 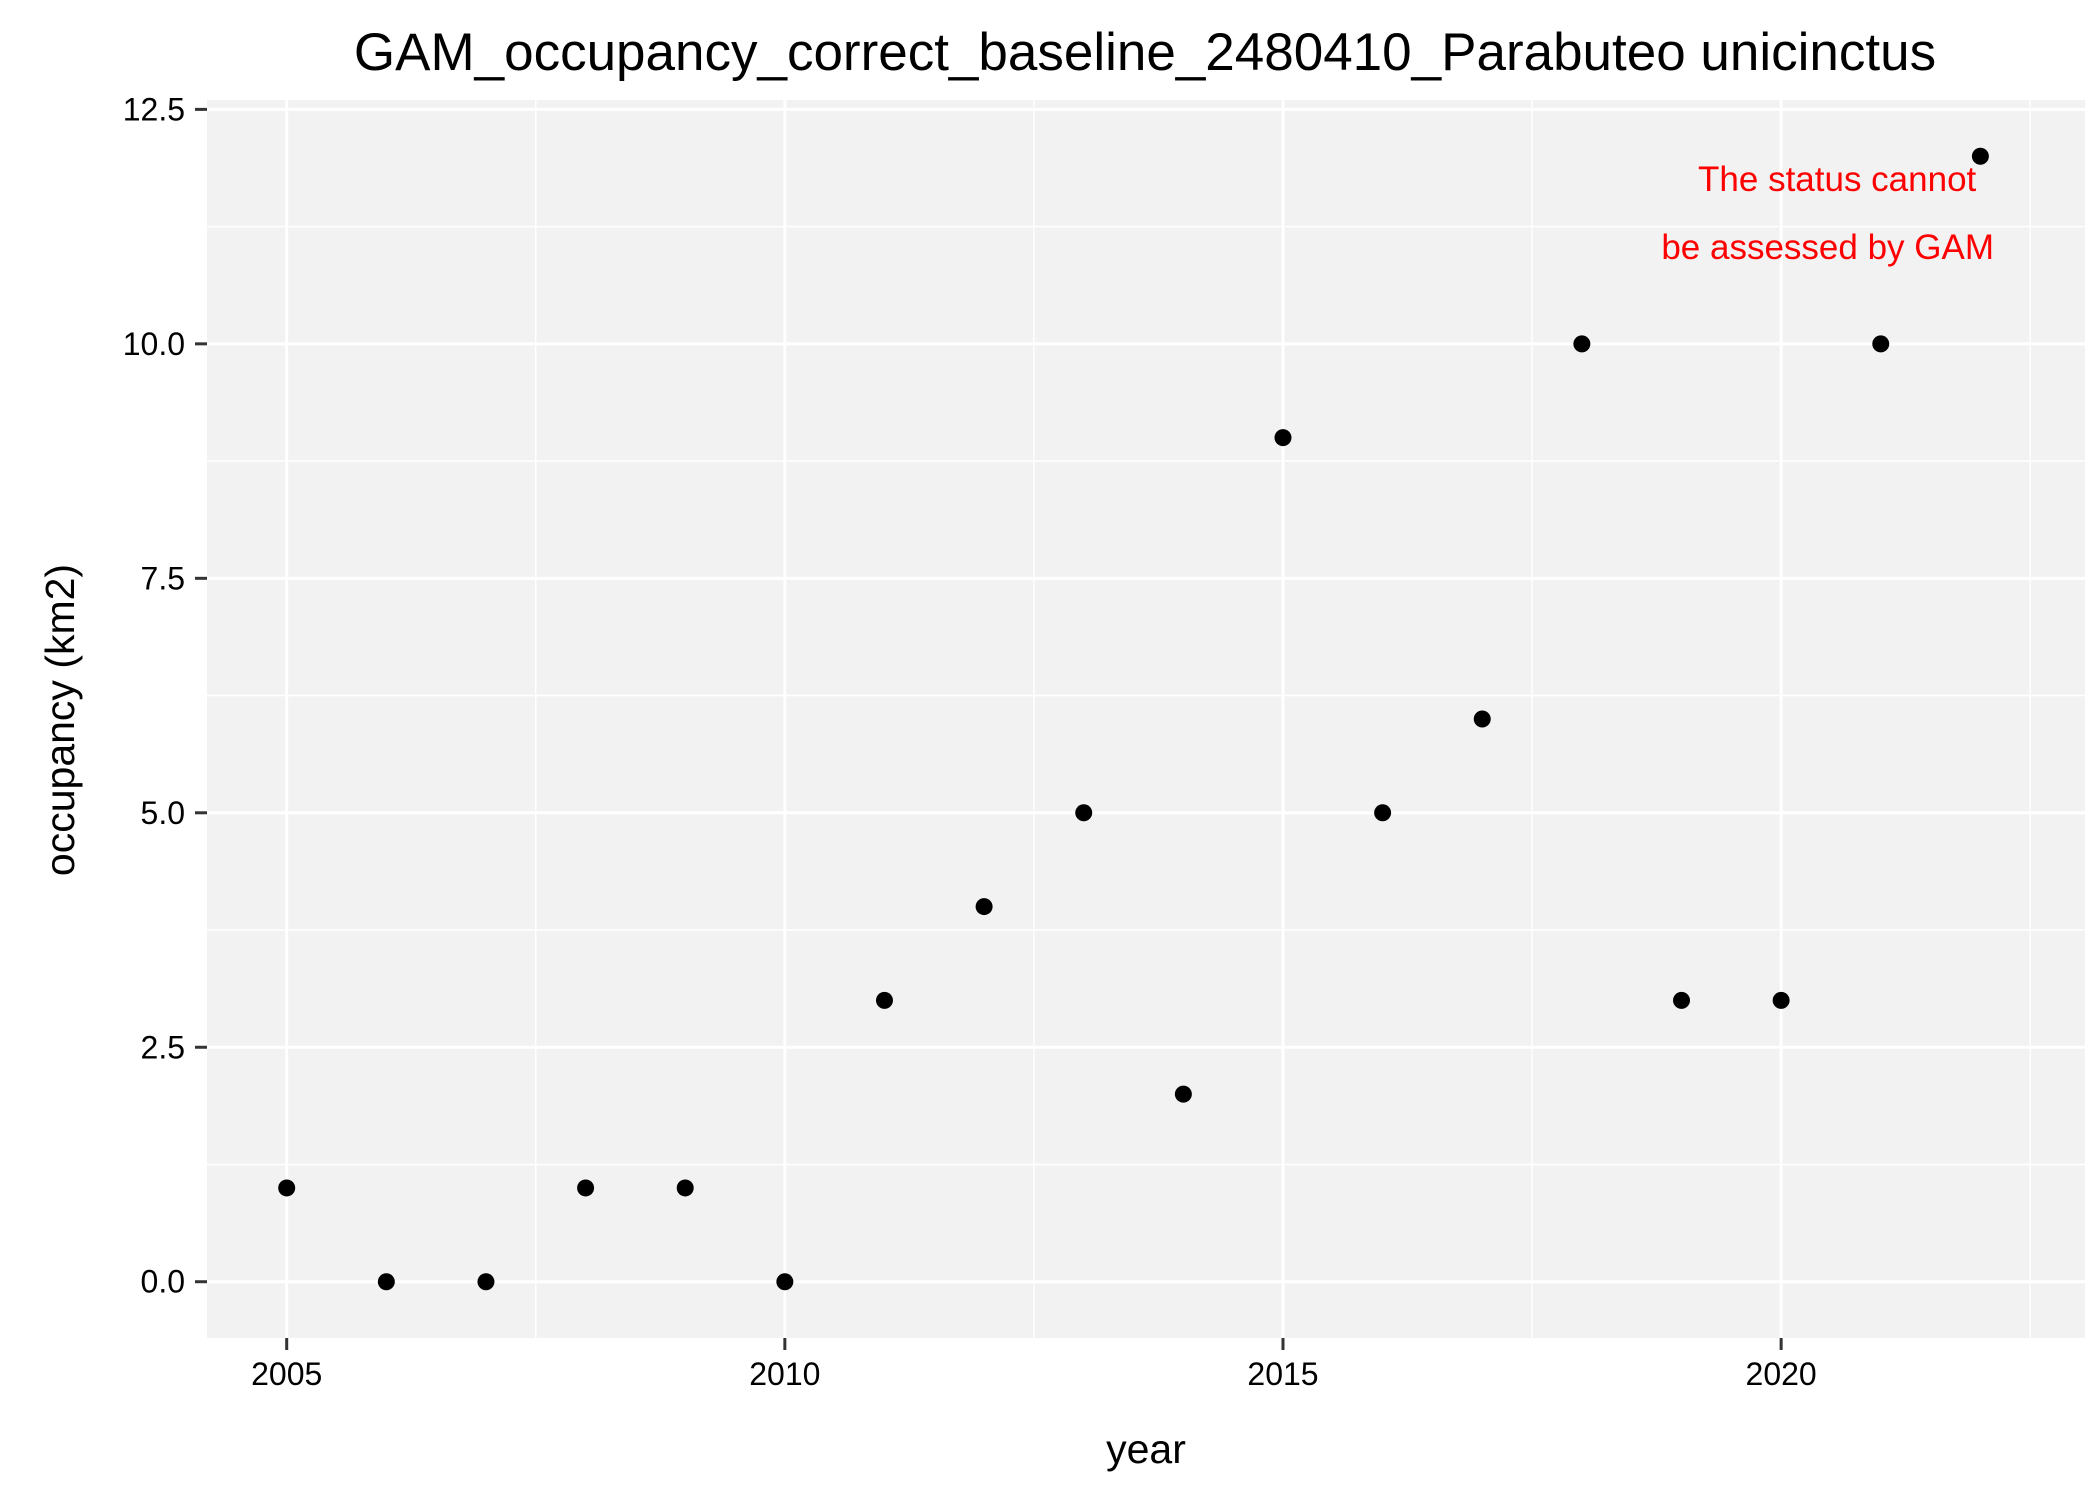 I want to click on y-tick-label: 5.0, so click(x=163, y=813).